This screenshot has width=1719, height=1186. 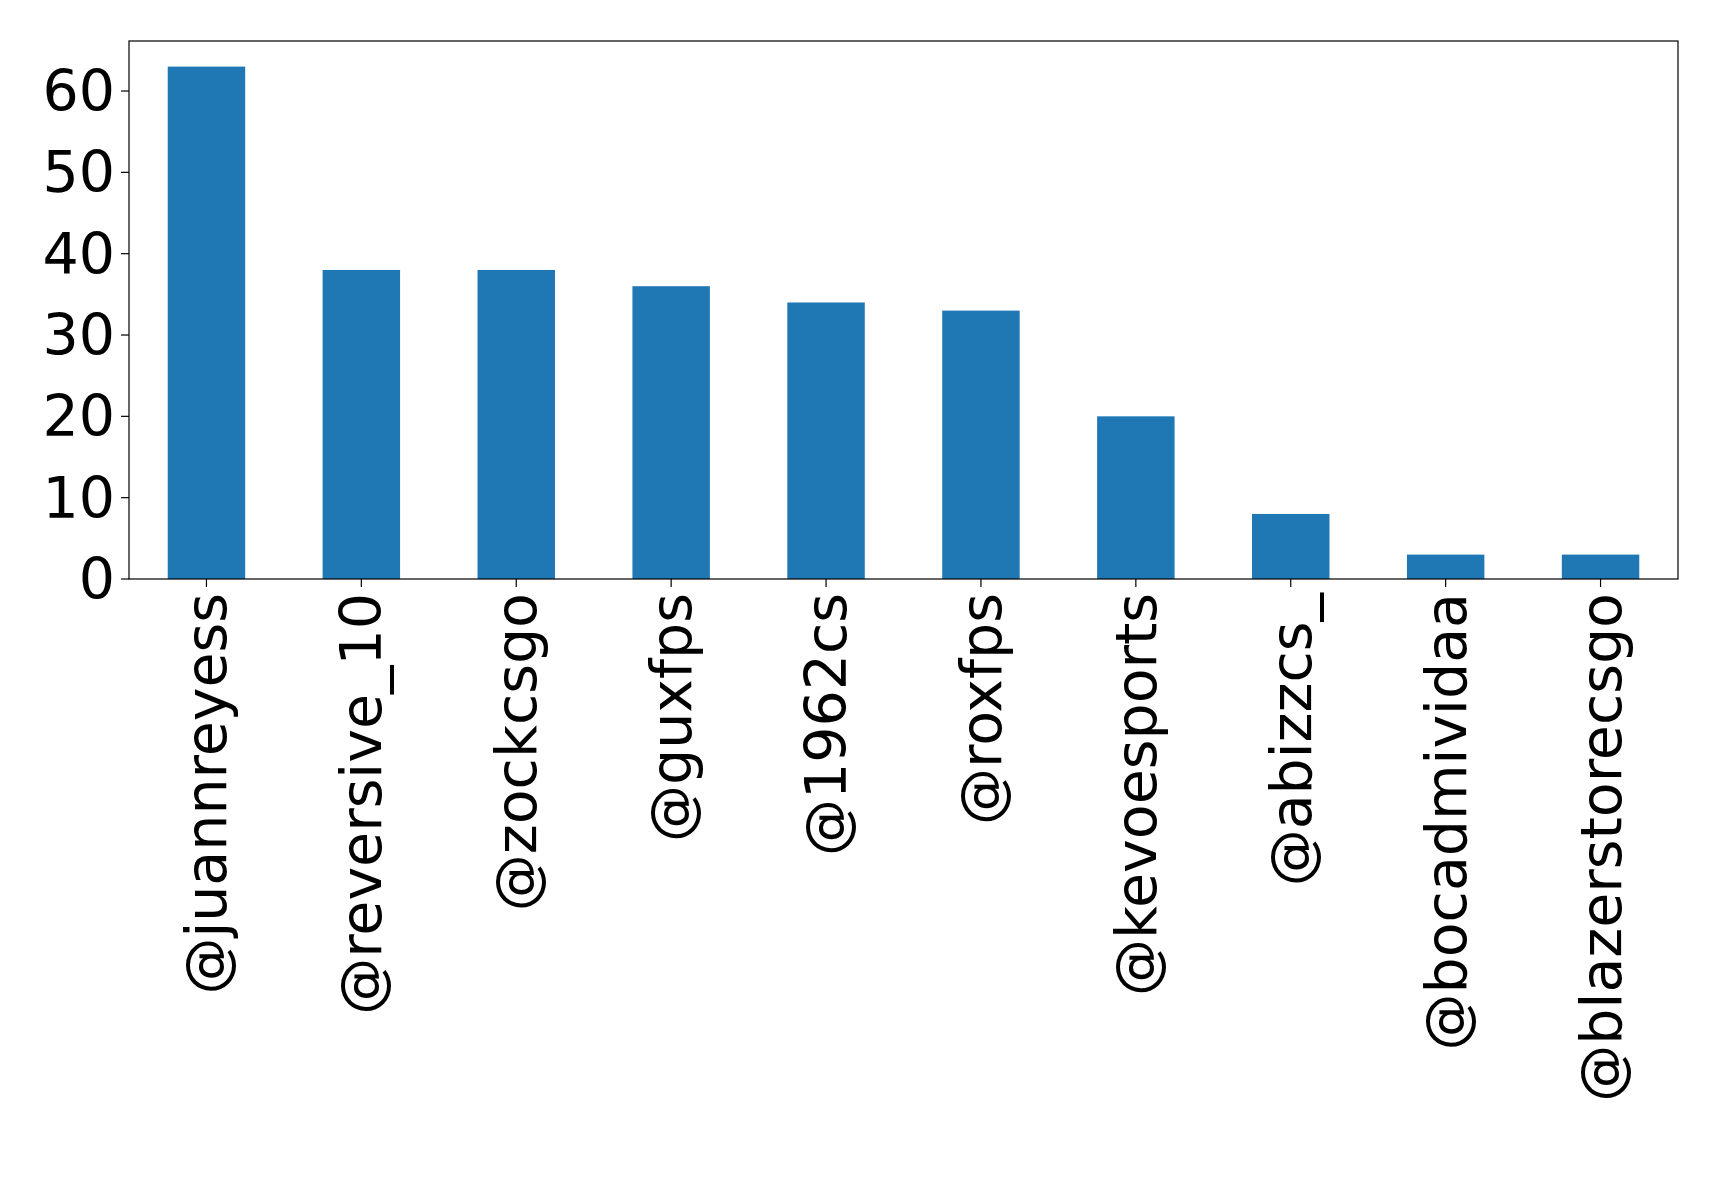 I want to click on y-tick-label: 40, so click(x=78, y=253).